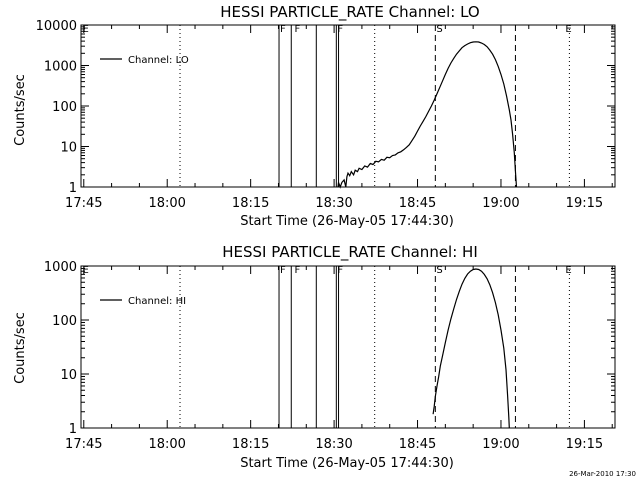 This screenshot has width=640, height=480. I want to click on hi-x-tick-label: 18:00, so click(166, 444).